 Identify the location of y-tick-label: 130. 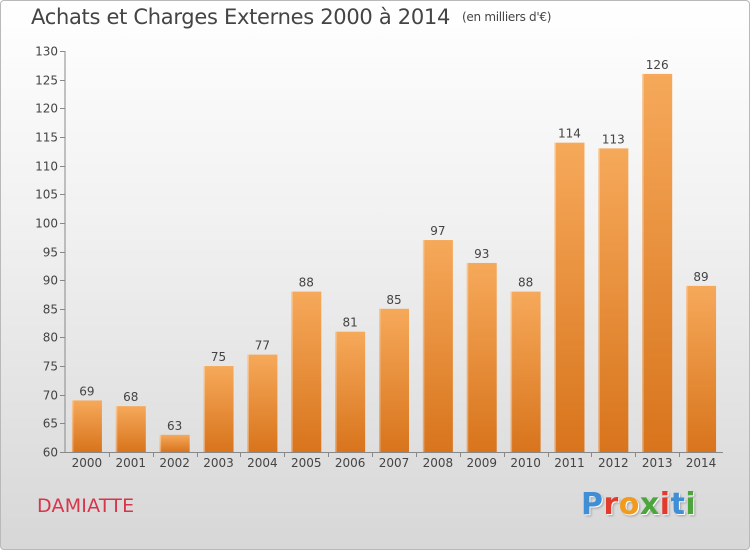
(46, 52).